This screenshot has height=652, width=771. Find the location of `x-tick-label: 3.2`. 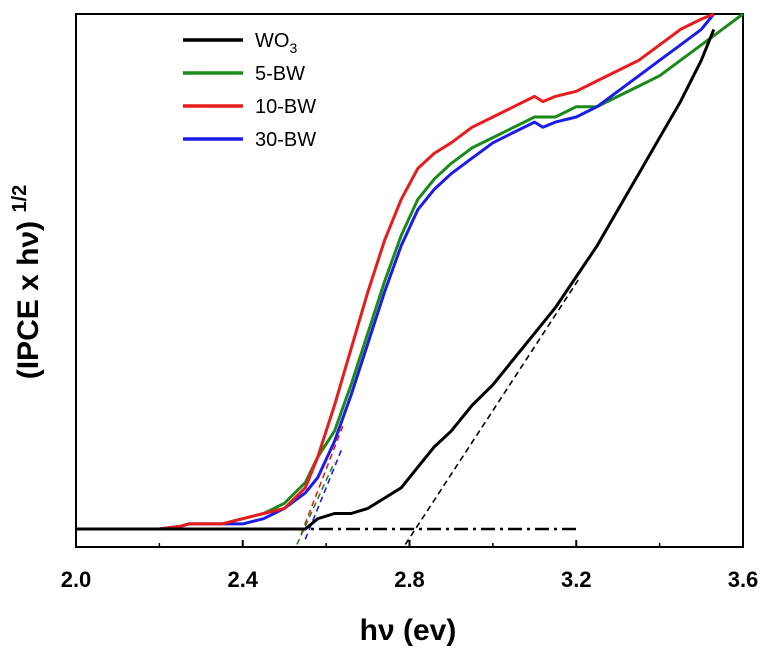

x-tick-label: 3.2 is located at coordinates (576, 579).